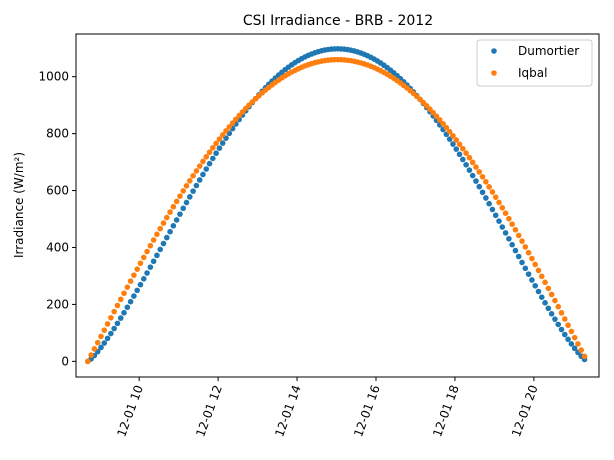 The height and width of the screenshot is (460, 614). Describe the element at coordinates (57, 191) in the screenshot. I see `y-tick-label: 600` at that location.